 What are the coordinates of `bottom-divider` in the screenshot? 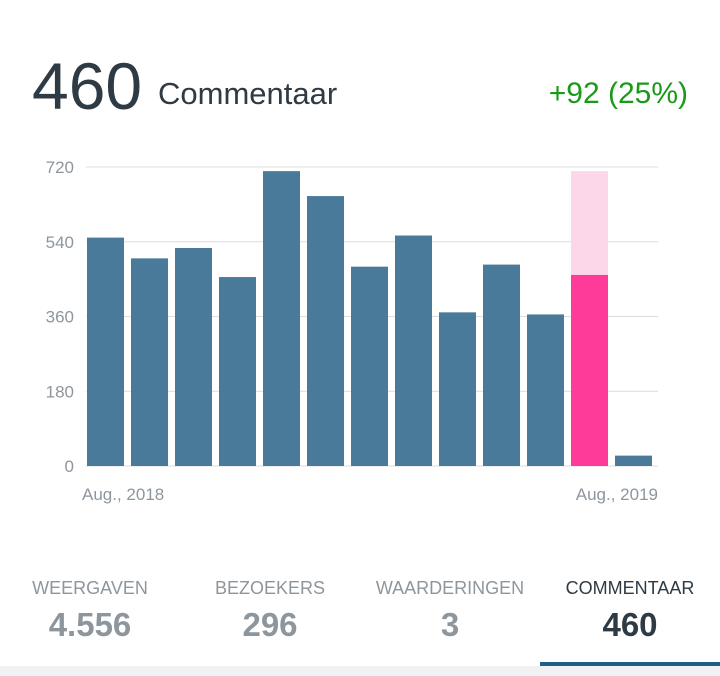 It's located at (360, 671).